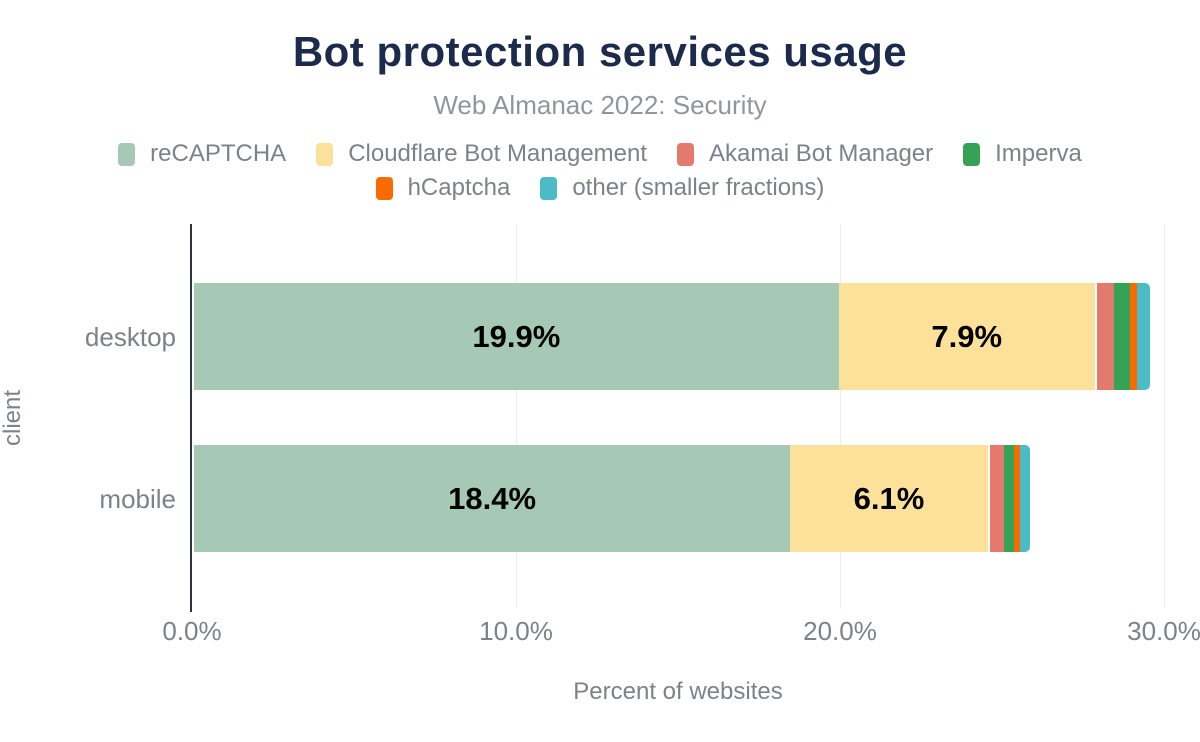 The image size is (1200, 742). Describe the element at coordinates (1164, 416) in the screenshot. I see `grid-line-30.0%` at that location.